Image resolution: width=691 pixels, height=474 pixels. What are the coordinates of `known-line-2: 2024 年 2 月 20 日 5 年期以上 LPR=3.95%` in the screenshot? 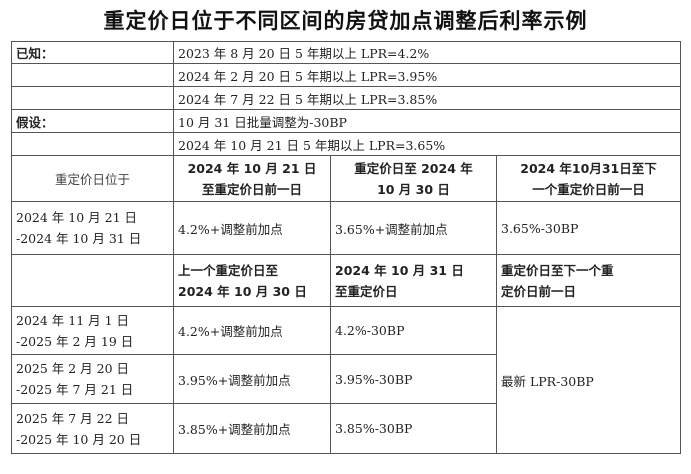 It's located at (427, 75).